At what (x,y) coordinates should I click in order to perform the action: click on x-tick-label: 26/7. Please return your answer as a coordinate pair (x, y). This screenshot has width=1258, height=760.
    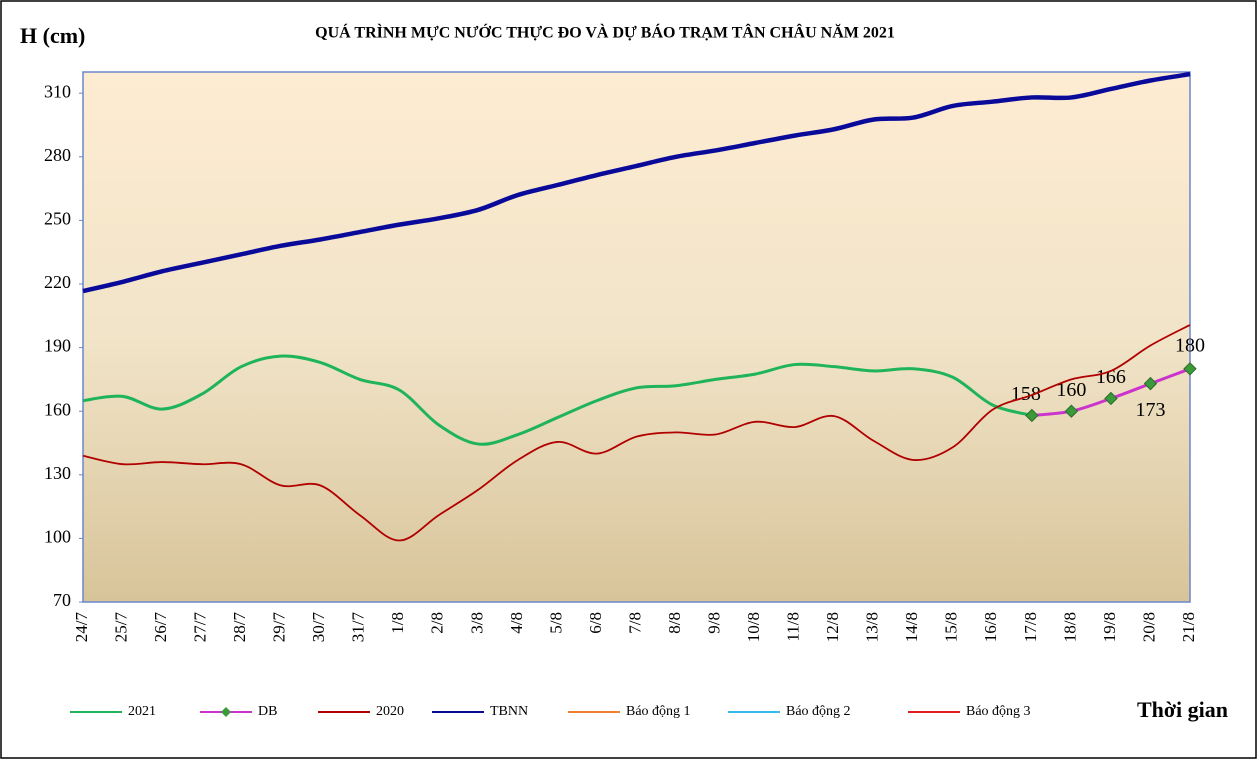
    Looking at the image, I should click on (160, 627).